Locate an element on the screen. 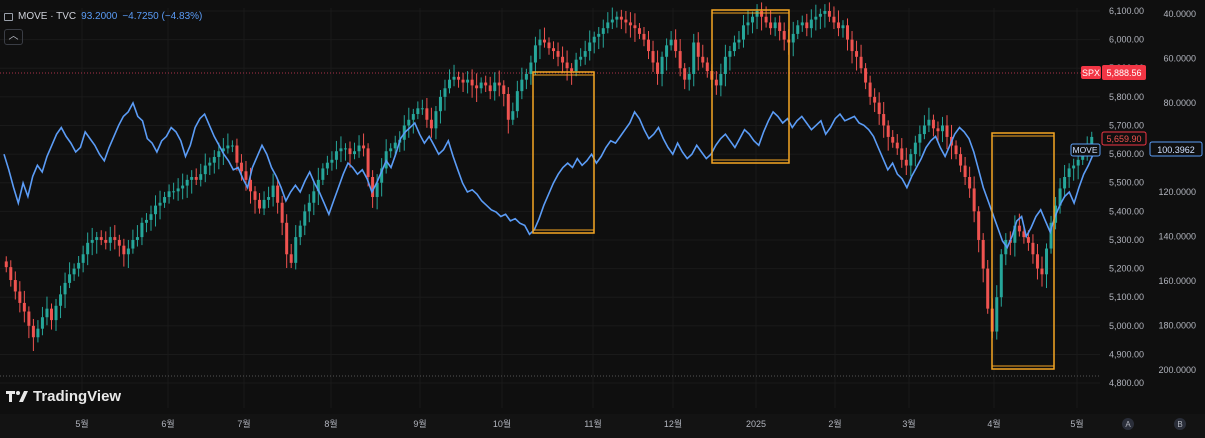  x-tick-label: 12월 is located at coordinates (673, 423).